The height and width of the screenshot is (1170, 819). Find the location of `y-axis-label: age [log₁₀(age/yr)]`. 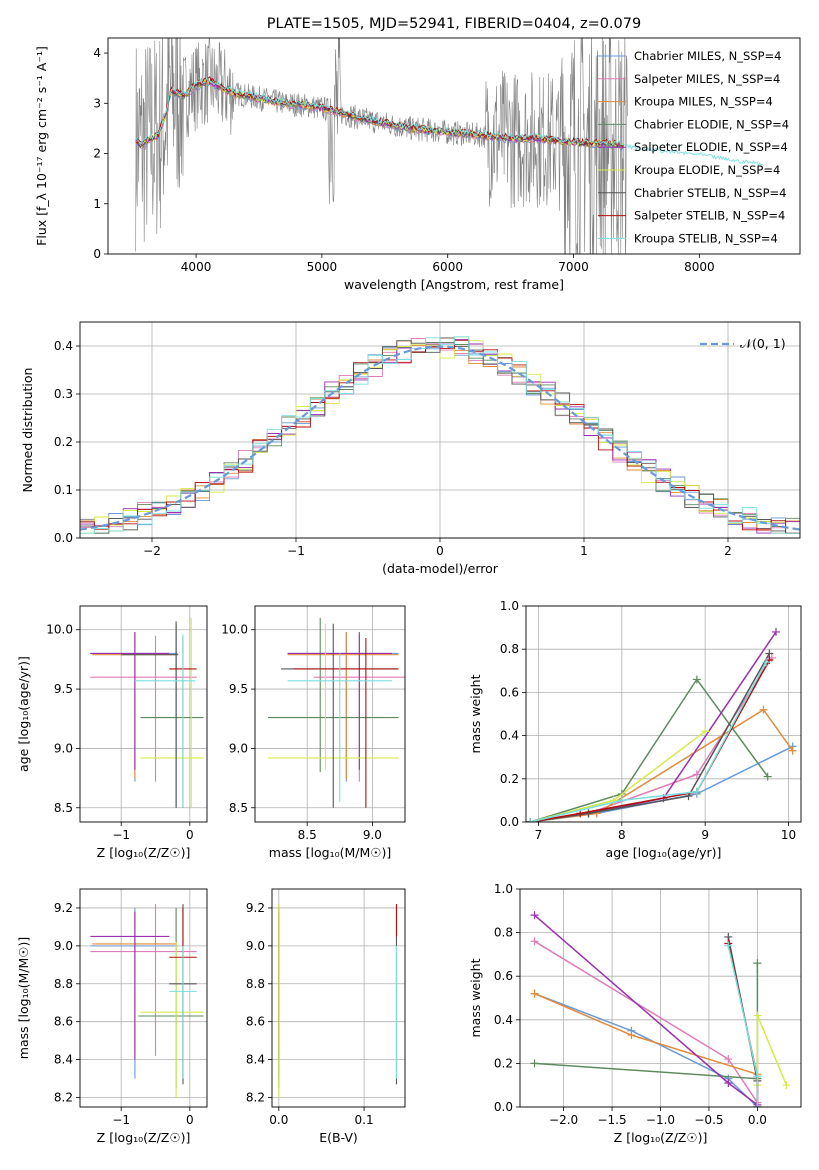

y-axis-label: age [log₁₀(age/yr)] is located at coordinates (23, 714).